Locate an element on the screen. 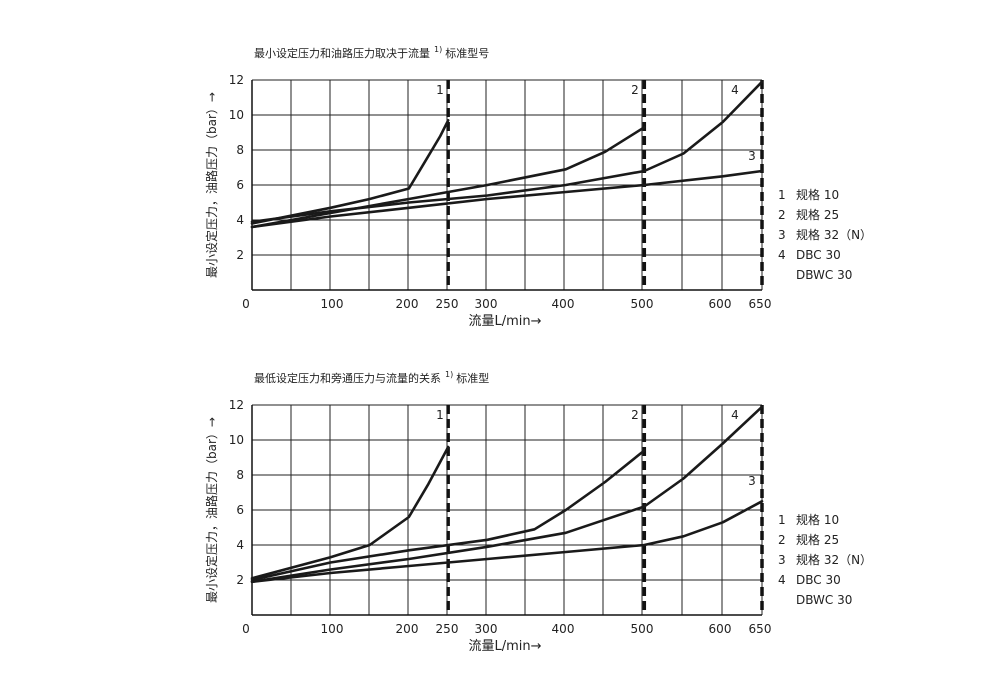 This screenshot has height=683, width=1001. chart-title: 最小设定压力和油路压力取决于流量 1) 标准型号 is located at coordinates (372, 52).